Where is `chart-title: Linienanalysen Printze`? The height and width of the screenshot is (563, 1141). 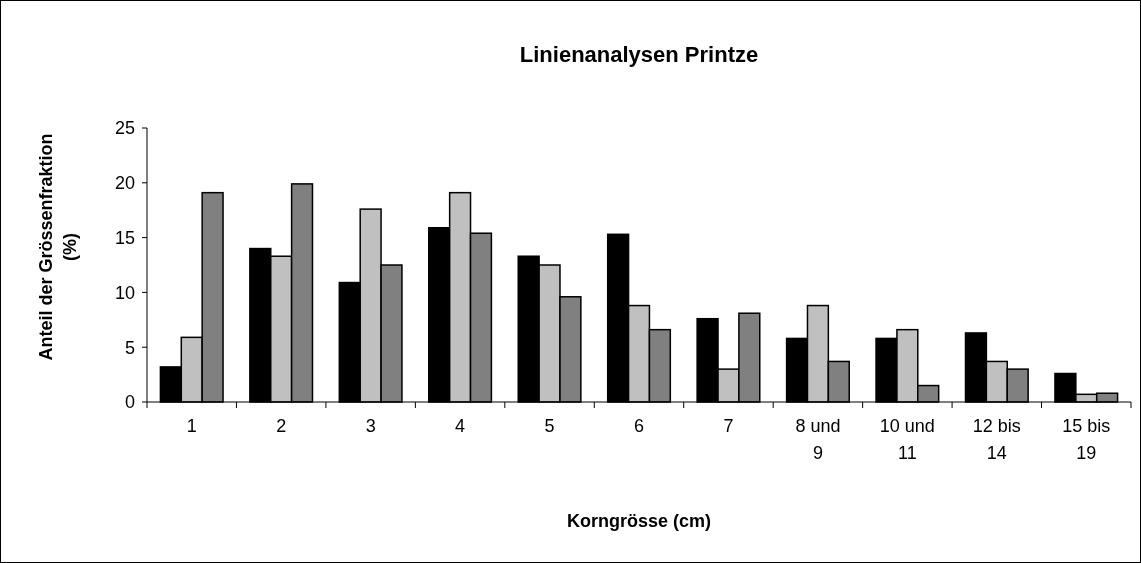
chart-title: Linienanalysen Printze is located at coordinates (639, 54).